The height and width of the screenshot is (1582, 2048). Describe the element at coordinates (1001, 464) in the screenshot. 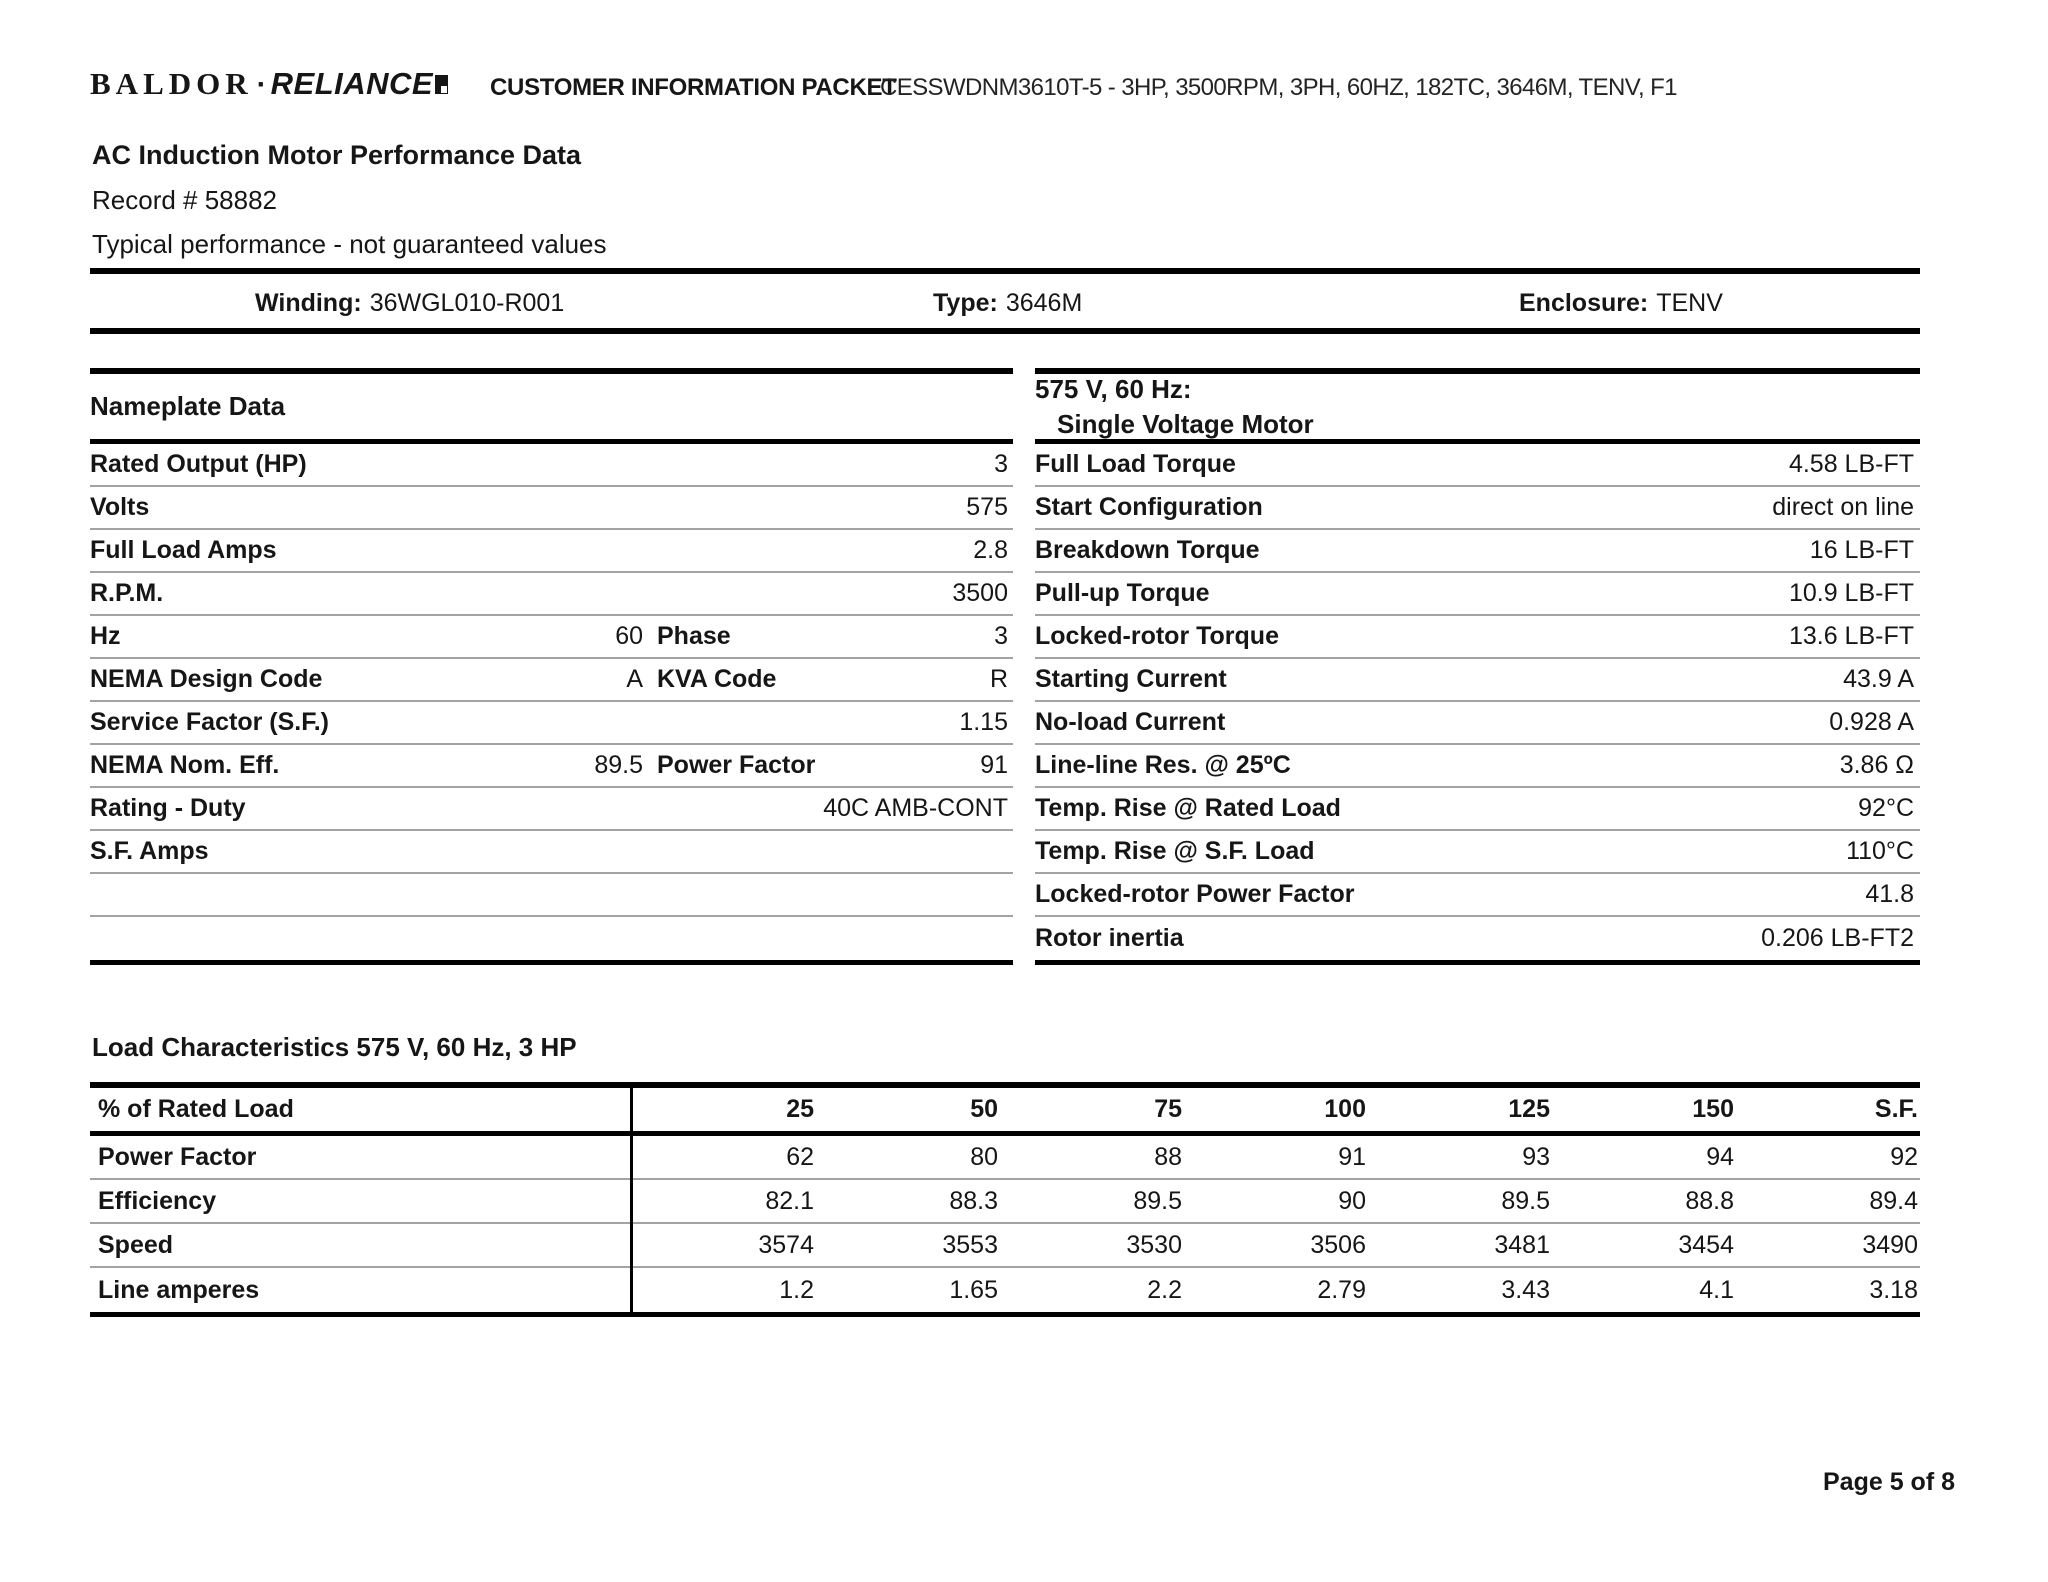

I see `row-value: 3` at that location.